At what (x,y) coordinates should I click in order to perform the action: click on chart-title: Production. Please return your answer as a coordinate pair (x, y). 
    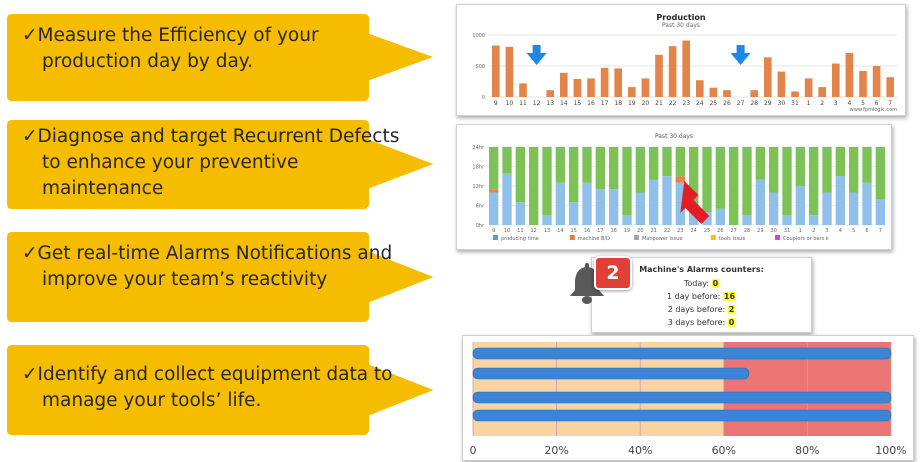
    Looking at the image, I should click on (681, 17).